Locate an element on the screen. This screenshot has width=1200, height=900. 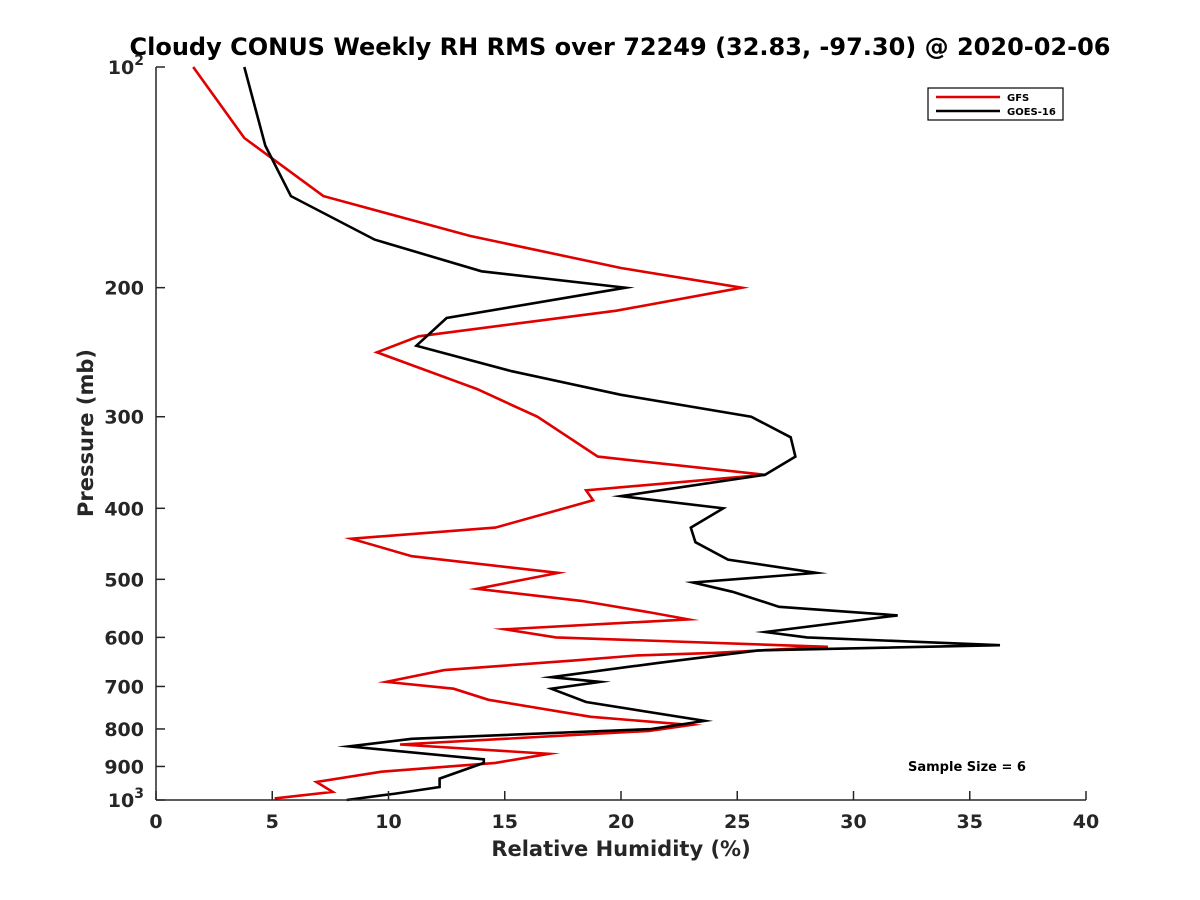
x-tick-label: 10 is located at coordinates (388, 822).